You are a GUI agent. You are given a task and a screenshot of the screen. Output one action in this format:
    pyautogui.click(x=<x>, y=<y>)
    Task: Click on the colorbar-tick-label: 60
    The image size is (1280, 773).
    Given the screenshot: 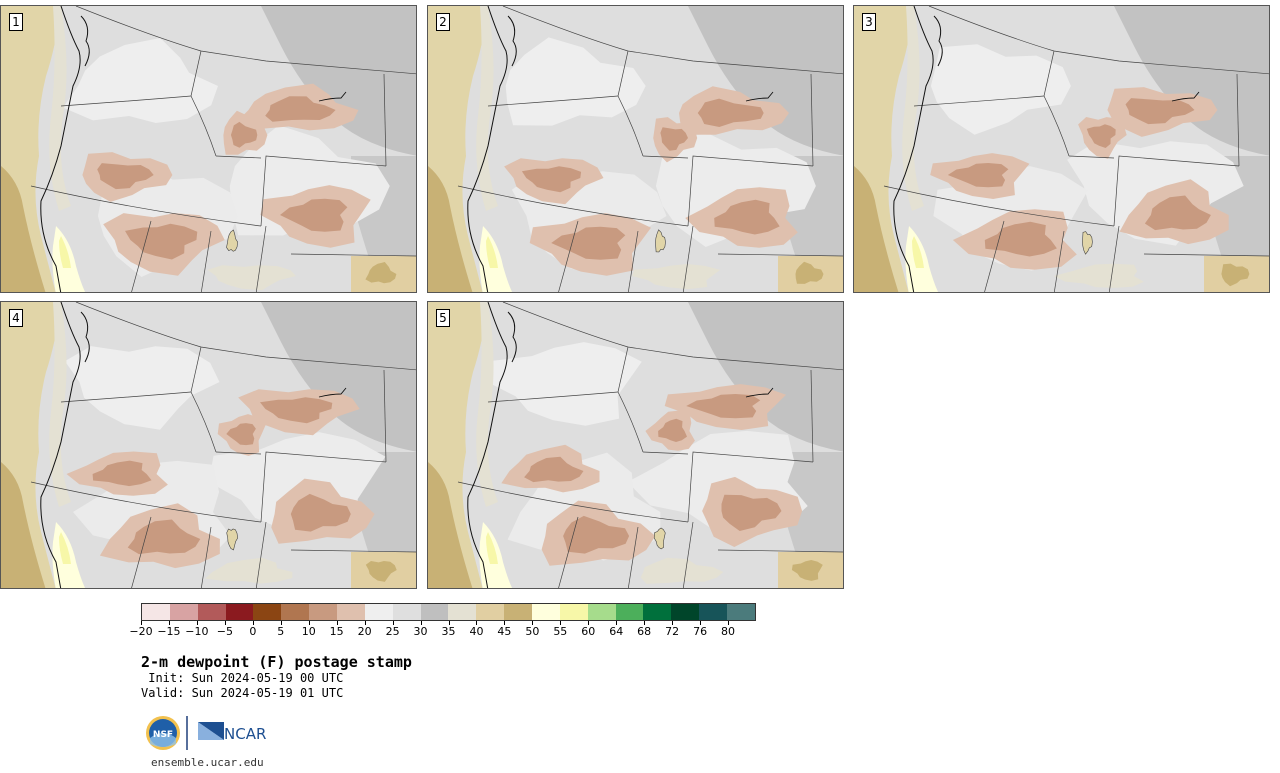 What is the action you would take?
    pyautogui.click(x=588, y=631)
    